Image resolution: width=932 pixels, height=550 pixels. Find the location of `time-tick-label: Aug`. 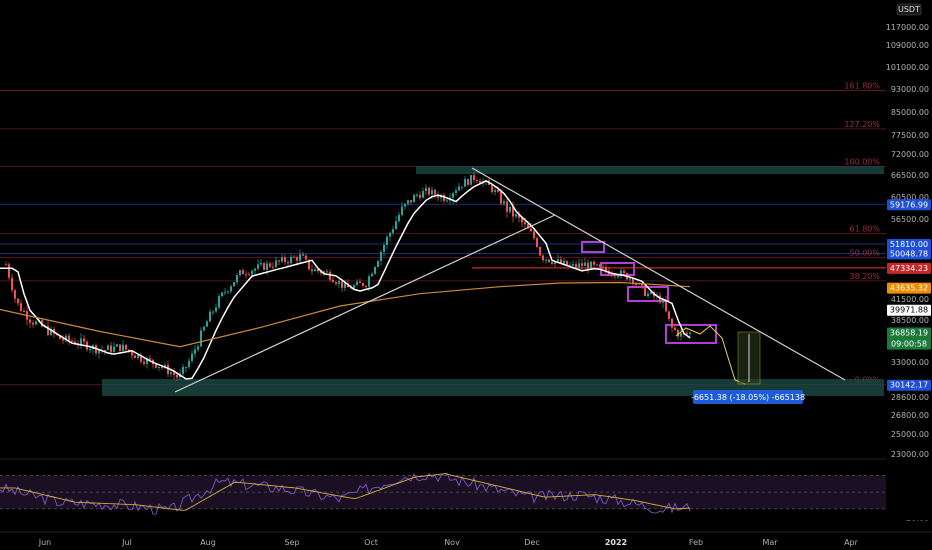

time-tick-label: Aug is located at coordinates (208, 542).